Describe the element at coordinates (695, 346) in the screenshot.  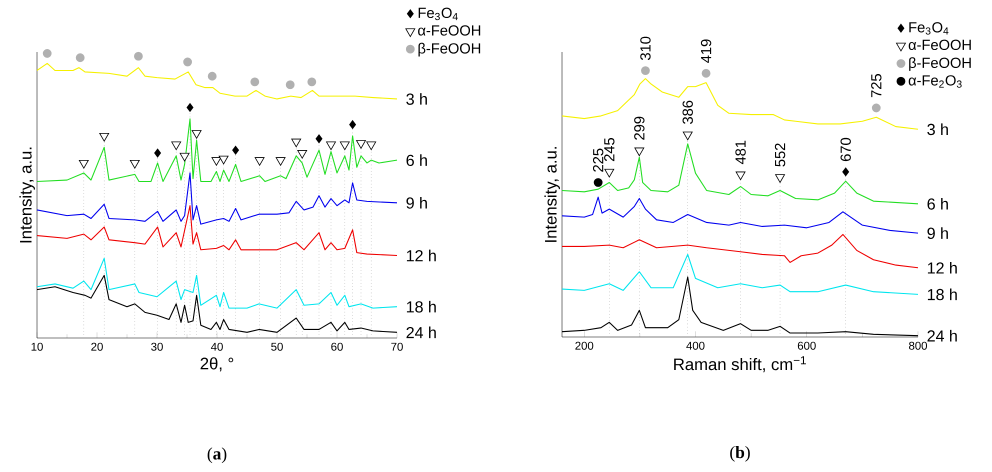
I see `x-tick-label: 400` at that location.